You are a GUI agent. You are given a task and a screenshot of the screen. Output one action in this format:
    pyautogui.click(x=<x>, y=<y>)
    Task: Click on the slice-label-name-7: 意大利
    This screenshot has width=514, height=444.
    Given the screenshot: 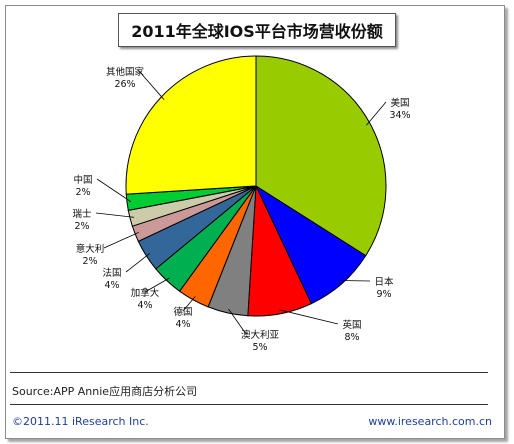 What is the action you would take?
    pyautogui.click(x=90, y=249)
    